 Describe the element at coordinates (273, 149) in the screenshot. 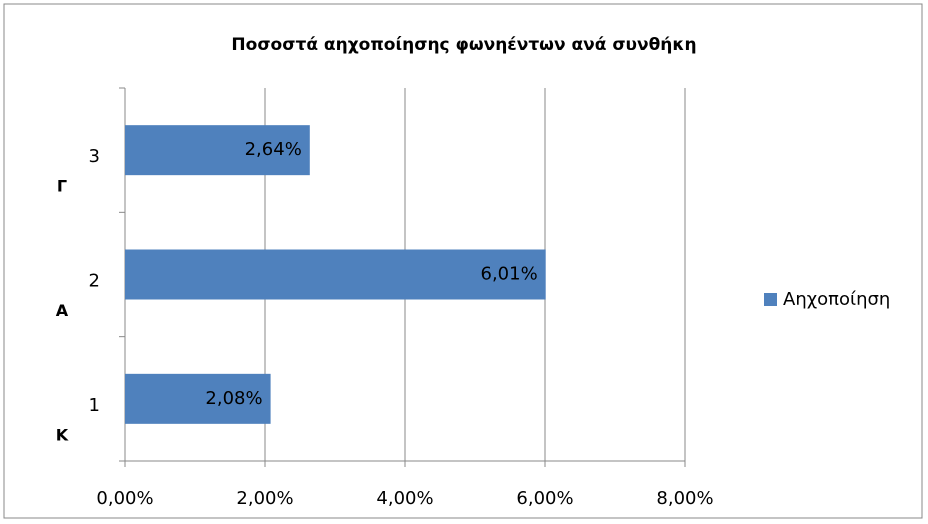

I see `data-label: 2,64%` at that location.